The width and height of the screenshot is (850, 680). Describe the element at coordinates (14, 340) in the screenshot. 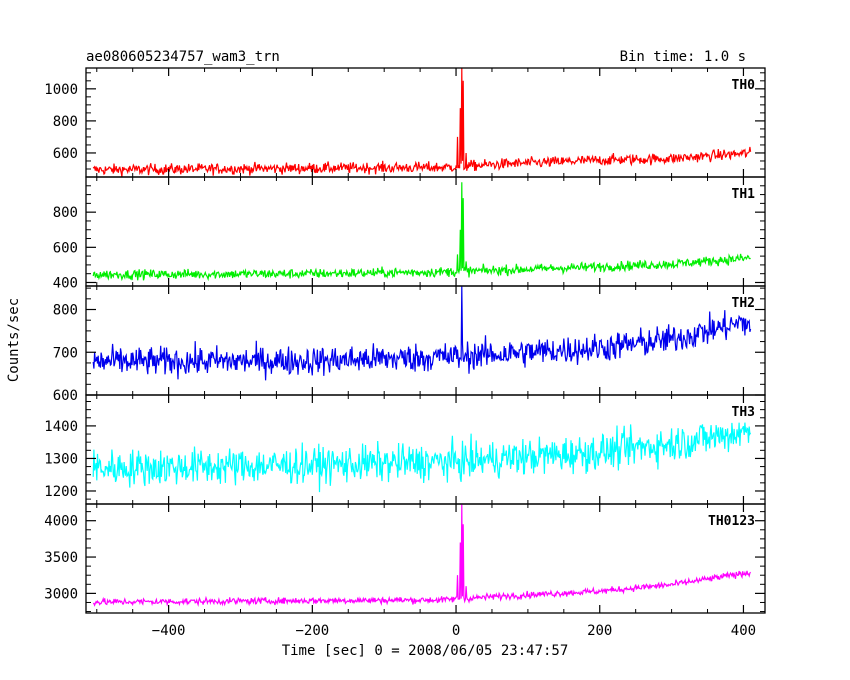

I see `y-axis-label: Counts/sec` at that location.